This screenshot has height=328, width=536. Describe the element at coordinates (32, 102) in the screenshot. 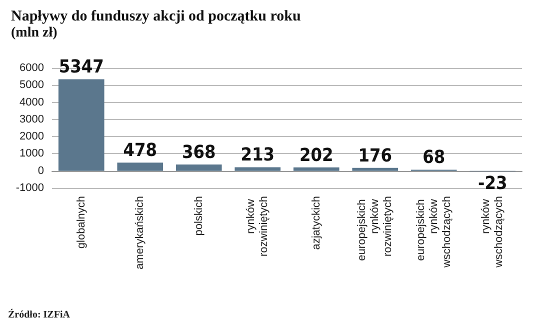

I see `y-tick-label: 4000` at that location.